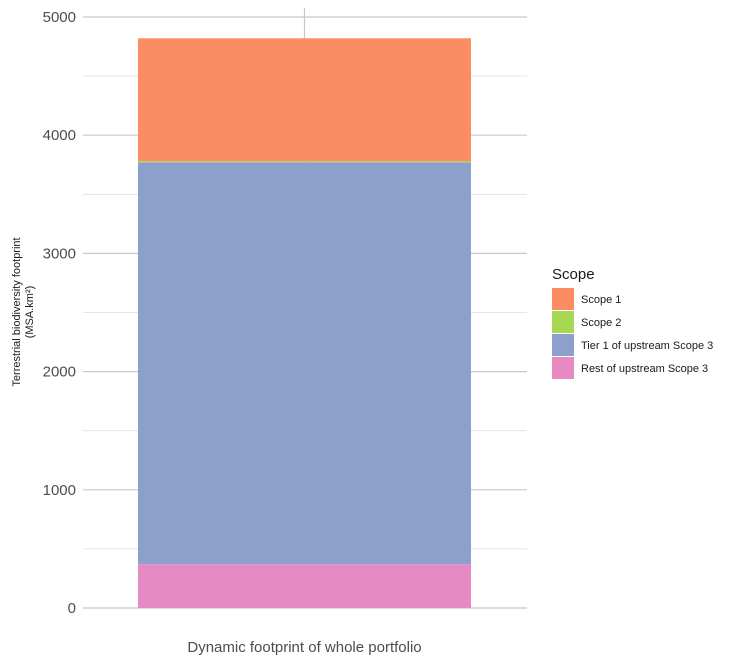 Image resolution: width=736 pixels, height=658 pixels. What do you see at coordinates (72, 608) in the screenshot?
I see `y-tick-label: 0` at bounding box center [72, 608].